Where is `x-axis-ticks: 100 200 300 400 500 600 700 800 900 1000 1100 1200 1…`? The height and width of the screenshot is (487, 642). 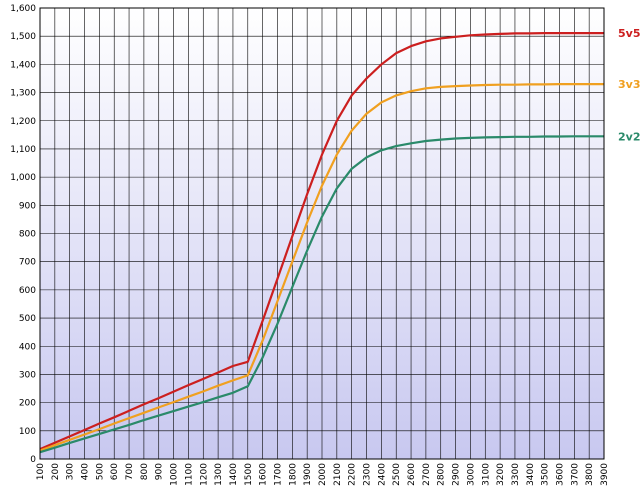
x-axis-ticks: 100 200 300 400 500 600 700 800 900 1000 1100 1200 1… is located at coordinates (323, 474).